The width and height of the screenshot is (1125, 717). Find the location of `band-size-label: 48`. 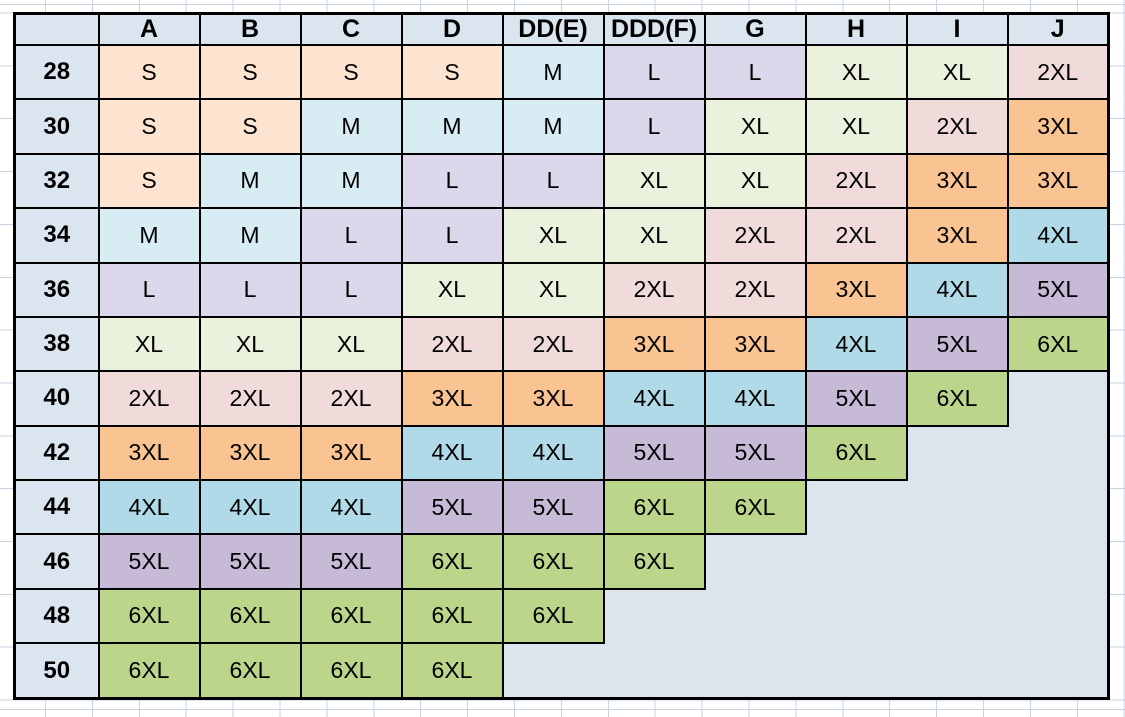

band-size-label: 48 is located at coordinates (56, 616).